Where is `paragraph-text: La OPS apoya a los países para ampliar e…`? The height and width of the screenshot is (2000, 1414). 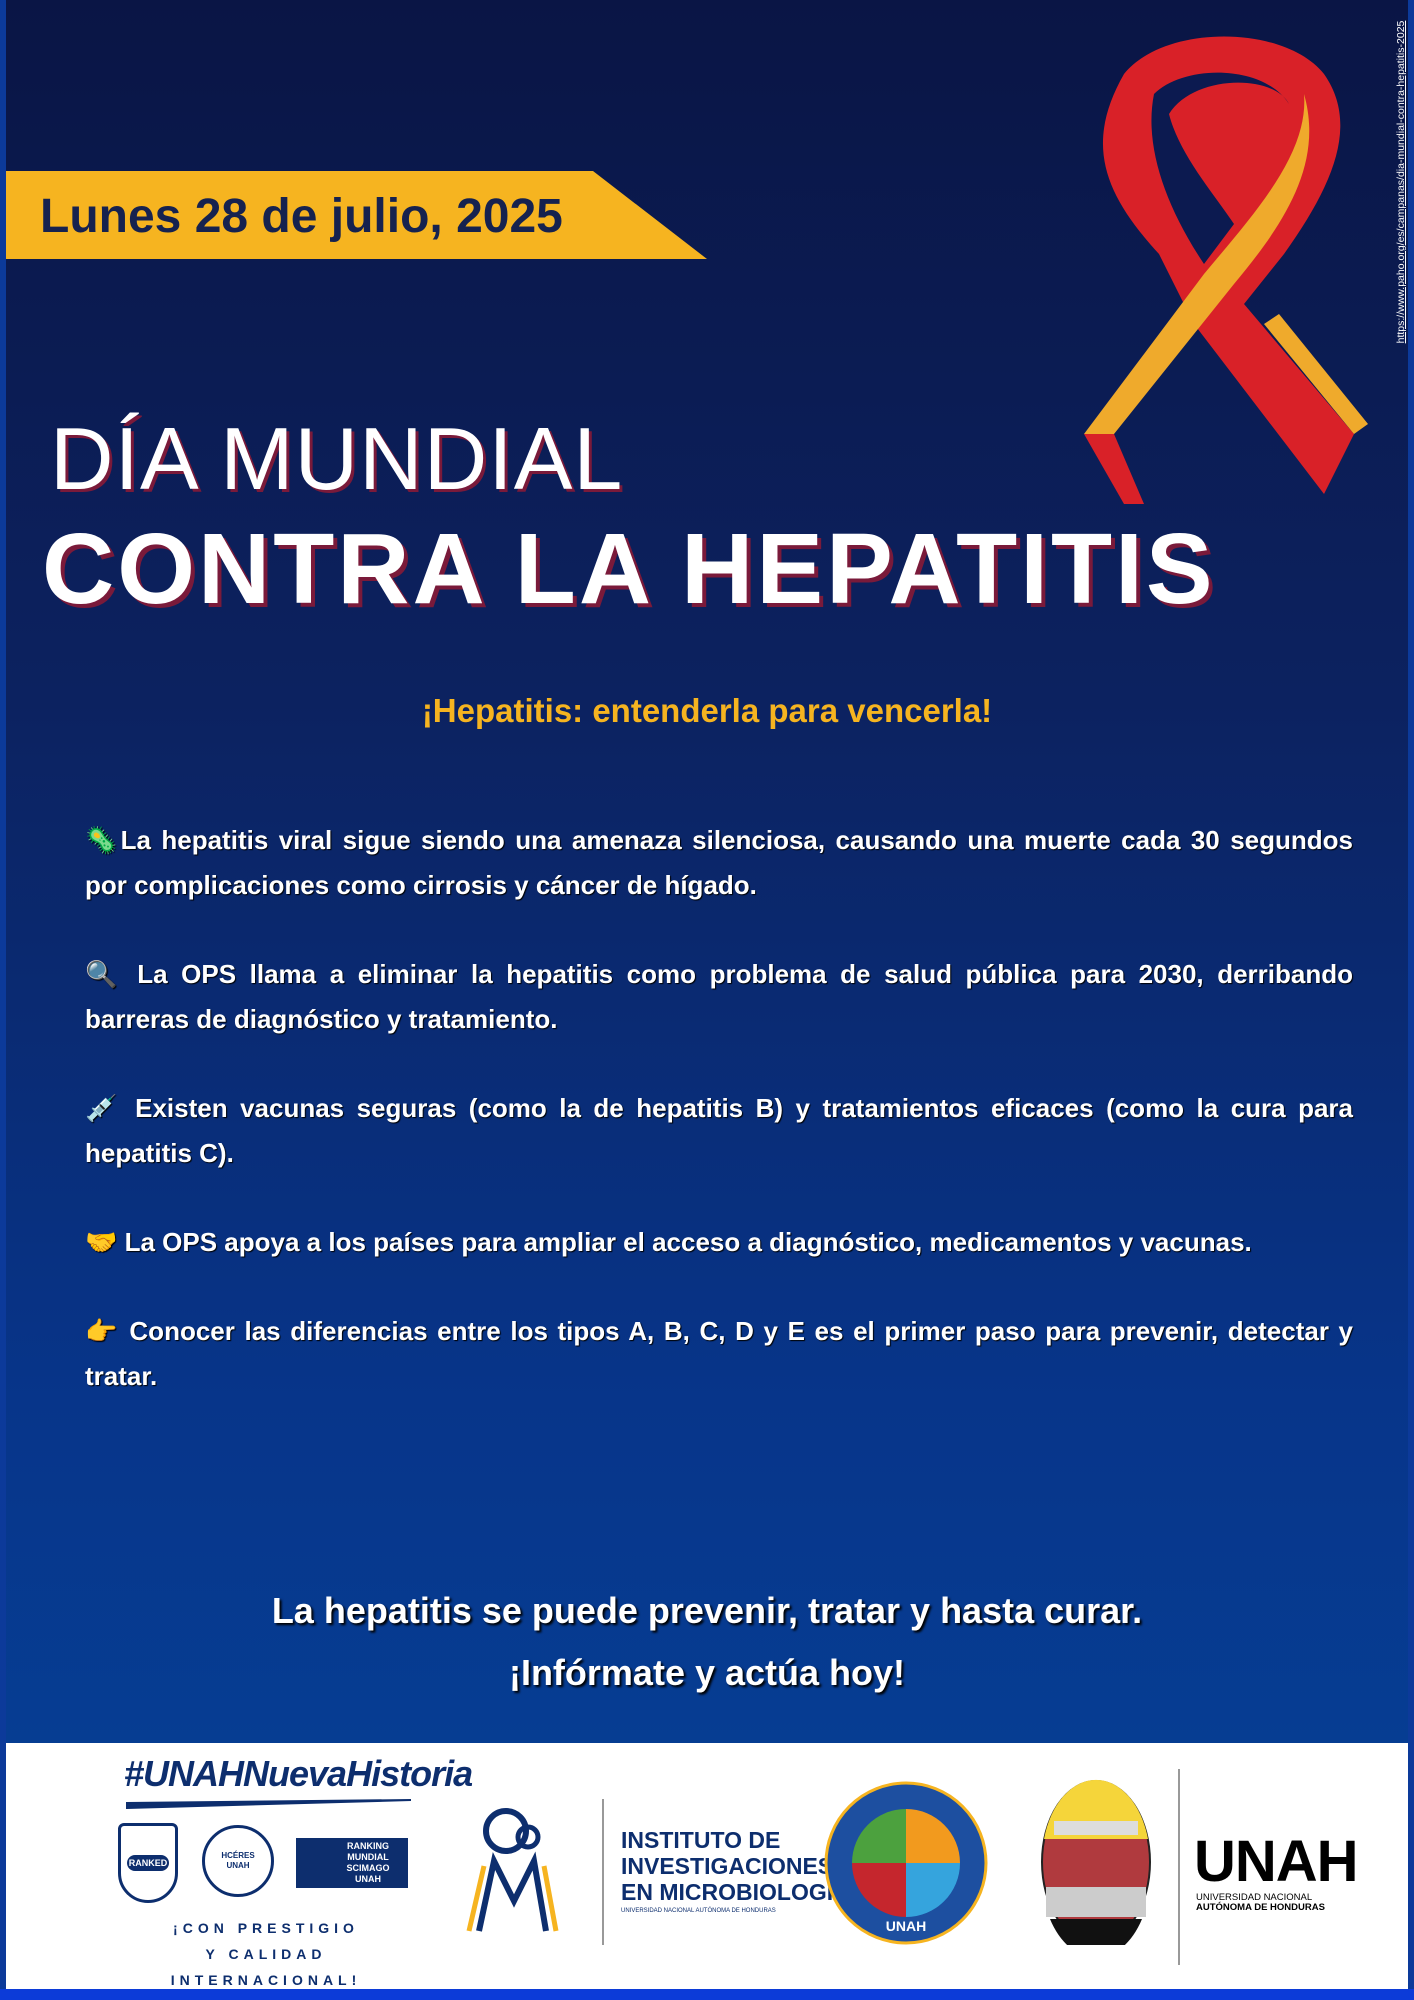 paragraph-text: La OPS apoya a los países para ampliar e… is located at coordinates (688, 1242).